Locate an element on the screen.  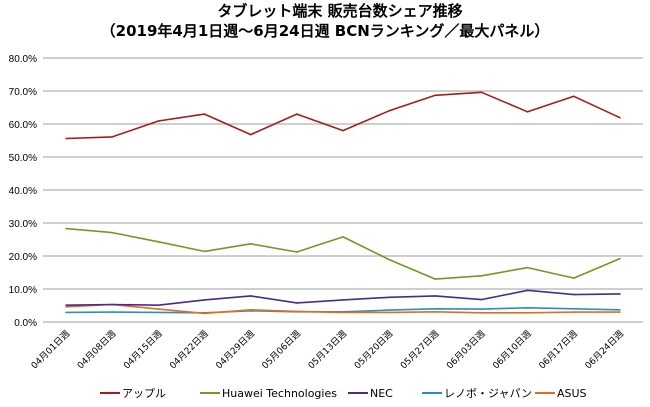
y-tick-label: 40.0% is located at coordinates (23, 191).